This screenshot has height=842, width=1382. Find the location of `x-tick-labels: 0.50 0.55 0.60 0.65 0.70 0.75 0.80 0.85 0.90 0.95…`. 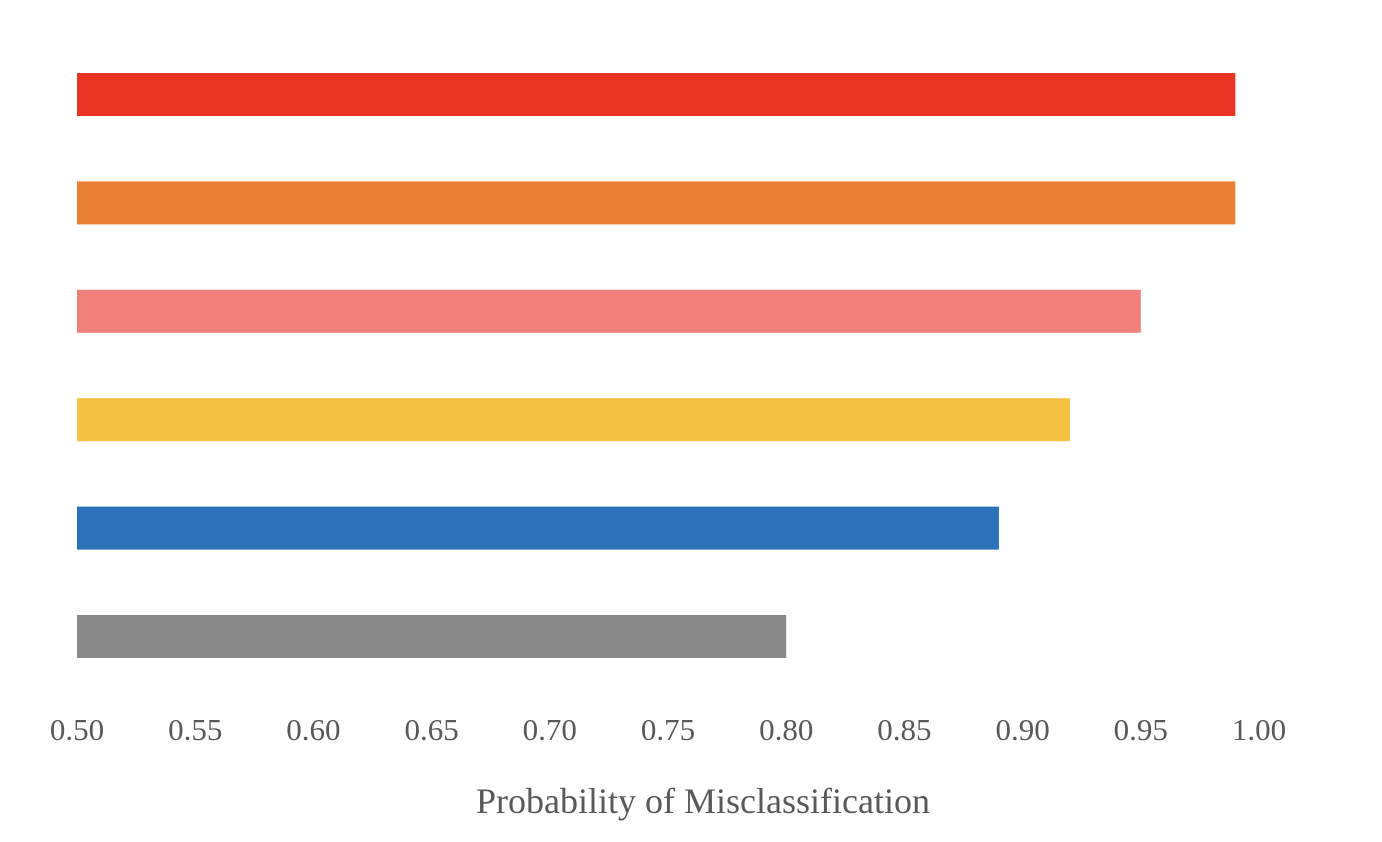

x-tick-labels: 0.50 0.55 0.60 0.65 0.70 0.75 0.80 0.85 0.90 0.95… is located at coordinates (668, 729).